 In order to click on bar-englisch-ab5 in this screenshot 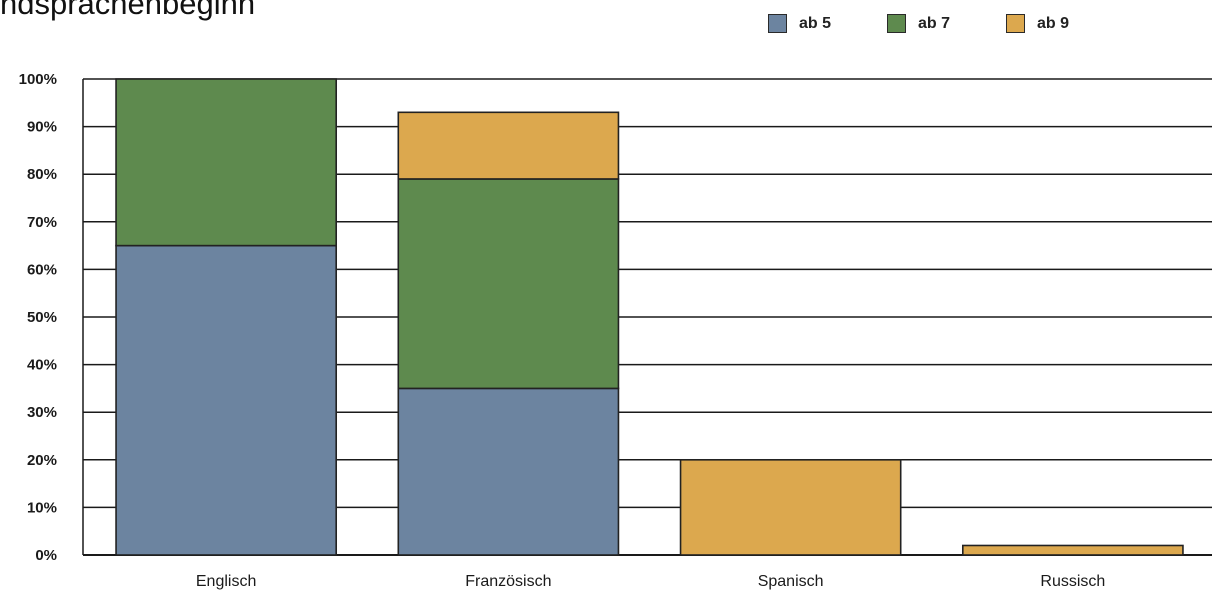, I will do `click(226, 400)`.